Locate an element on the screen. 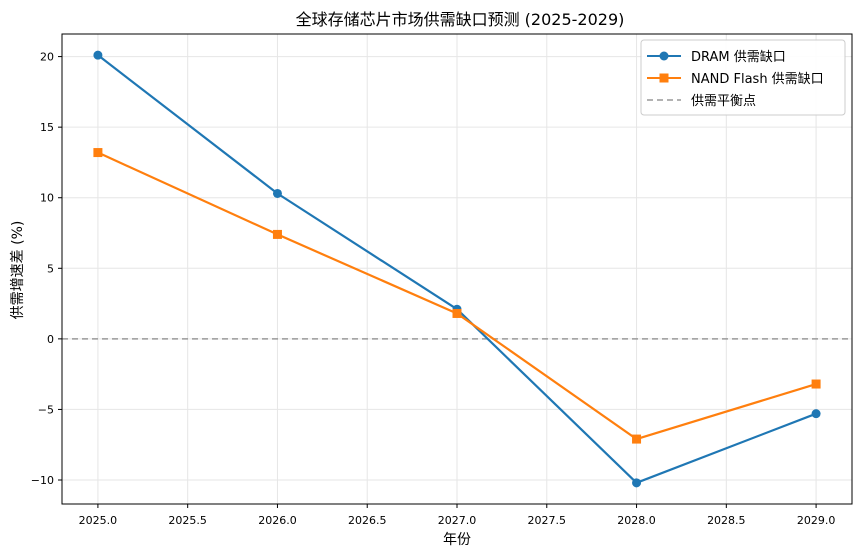 Image resolution: width=864 pixels, height=558 pixels. legend: DRAM 供需缺口 NAND Flash 供需缺口 供需平衡点 is located at coordinates (743, 77).